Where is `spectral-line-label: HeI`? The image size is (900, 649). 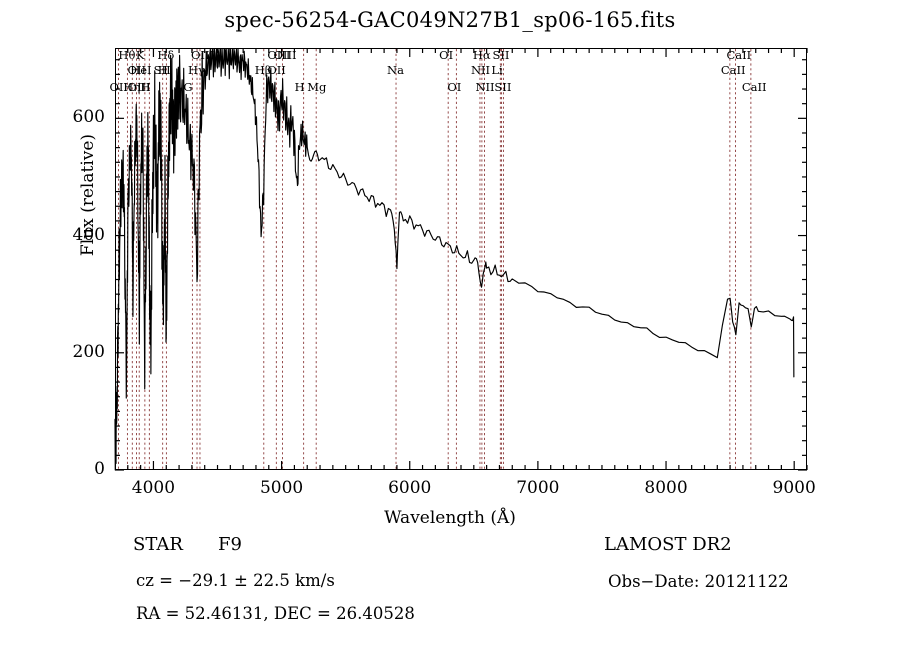 spectral-line-label: HeI is located at coordinates (141, 70).